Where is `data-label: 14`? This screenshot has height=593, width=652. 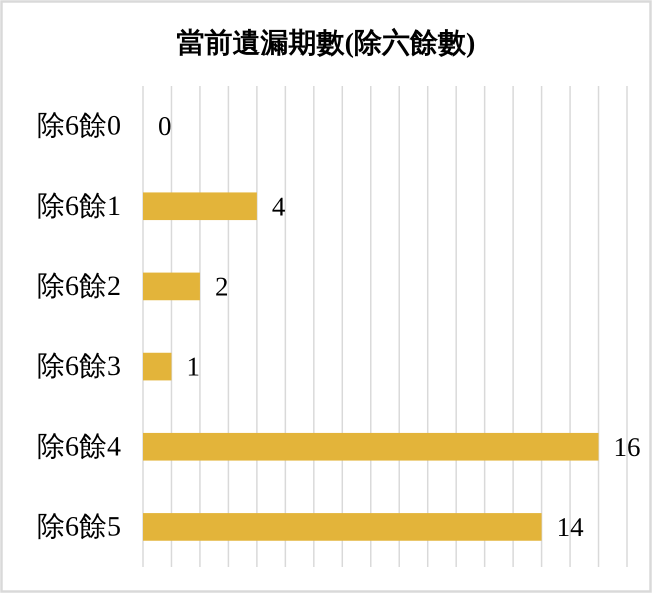
data-label: 14 is located at coordinates (570, 527).